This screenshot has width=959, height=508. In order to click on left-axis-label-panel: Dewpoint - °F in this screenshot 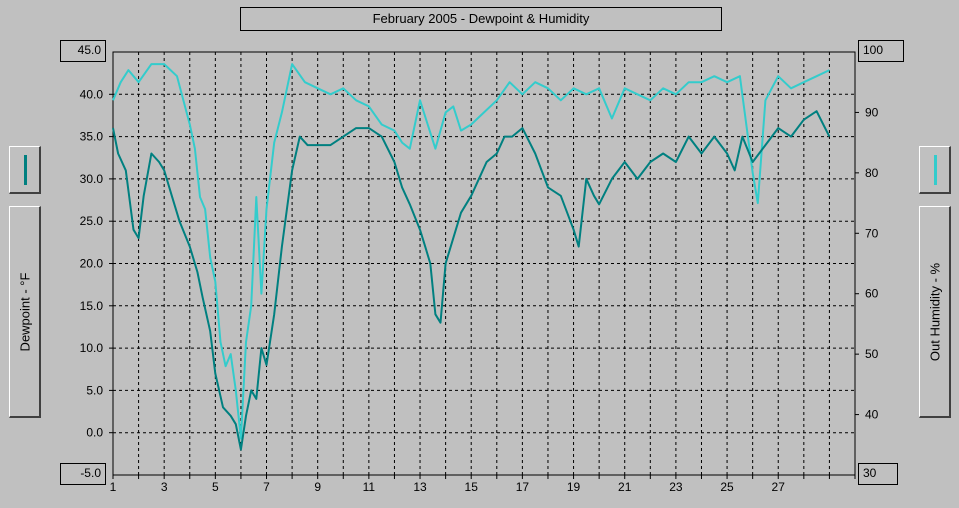, I will do `click(25, 312)`.